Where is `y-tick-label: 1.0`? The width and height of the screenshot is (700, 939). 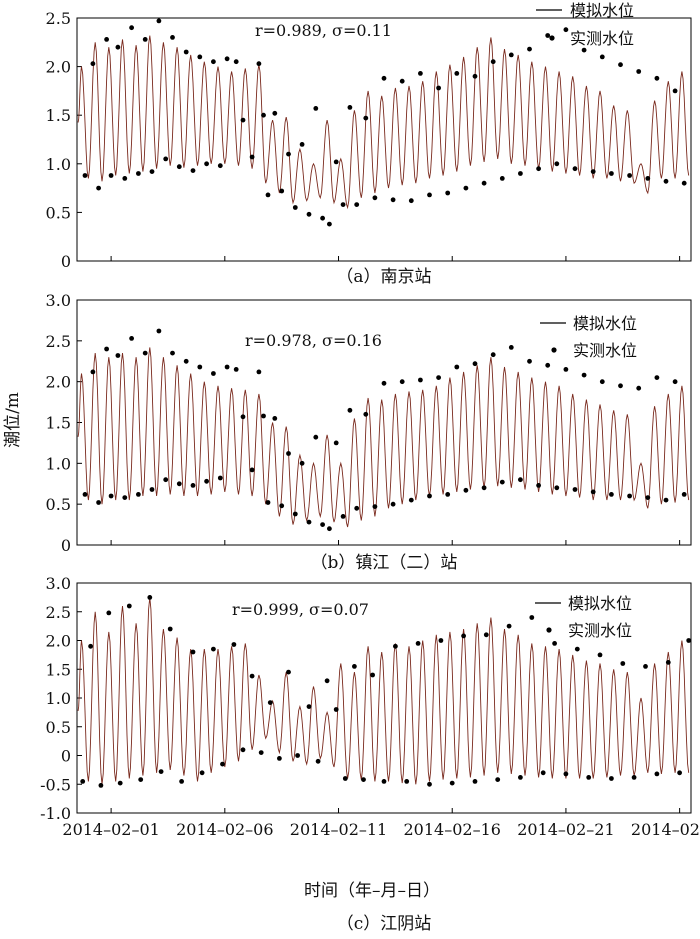 y-tick-label: 1.0 is located at coordinates (58, 698).